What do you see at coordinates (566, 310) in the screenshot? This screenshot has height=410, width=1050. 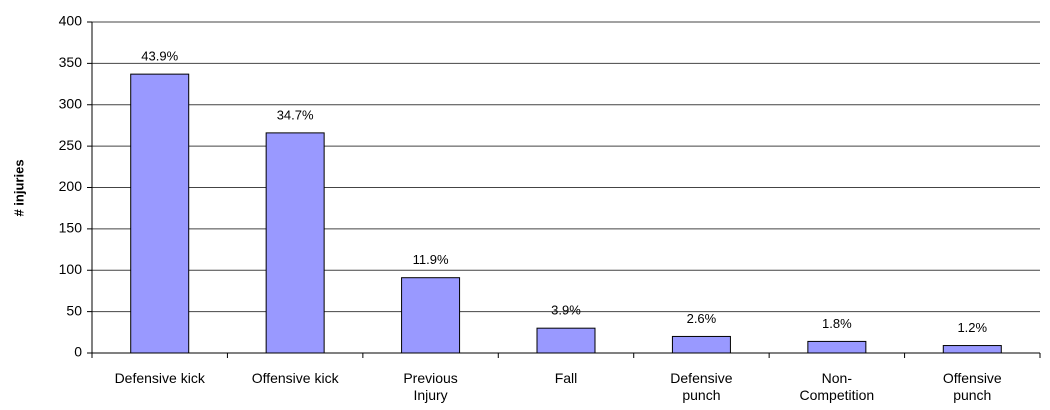 I see `data-label: 3.9%` at bounding box center [566, 310].